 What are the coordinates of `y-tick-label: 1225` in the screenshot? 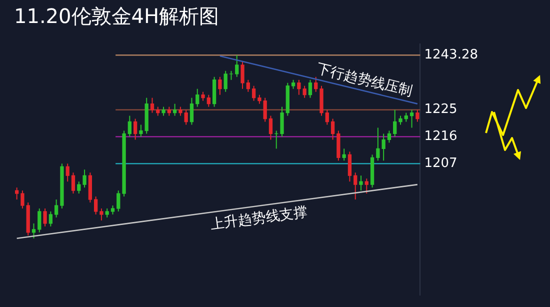 It's located at (441, 110).